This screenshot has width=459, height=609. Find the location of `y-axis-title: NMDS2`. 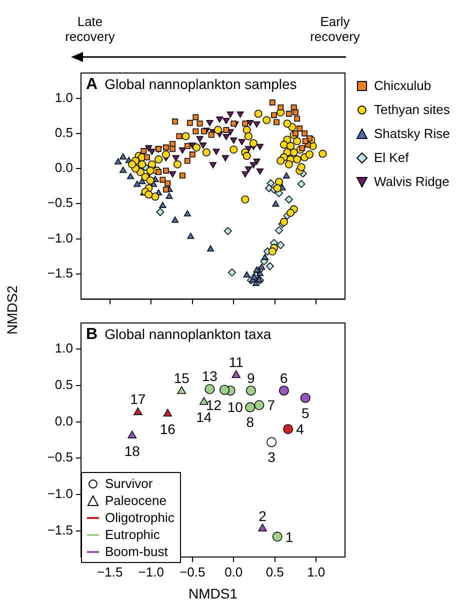

y-axis-title: NMDS2 is located at coordinates (12, 310).